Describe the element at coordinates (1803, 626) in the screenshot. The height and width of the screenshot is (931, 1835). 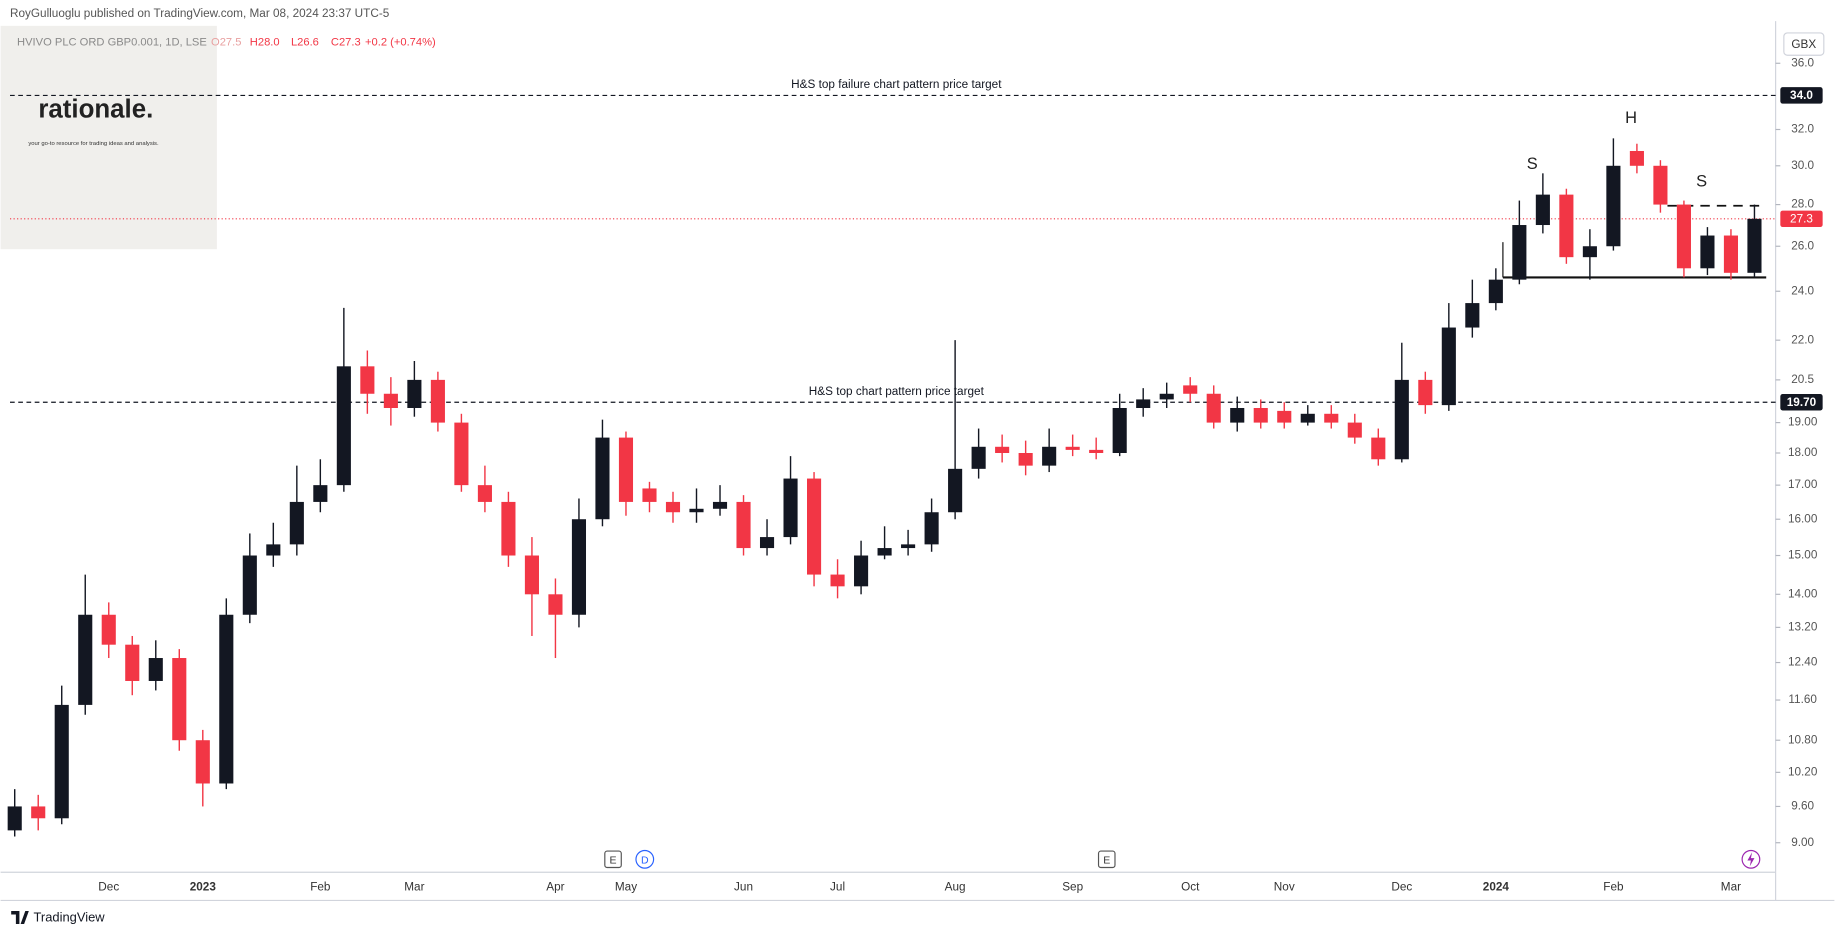
I see `y-tick-label: 13.20` at that location.